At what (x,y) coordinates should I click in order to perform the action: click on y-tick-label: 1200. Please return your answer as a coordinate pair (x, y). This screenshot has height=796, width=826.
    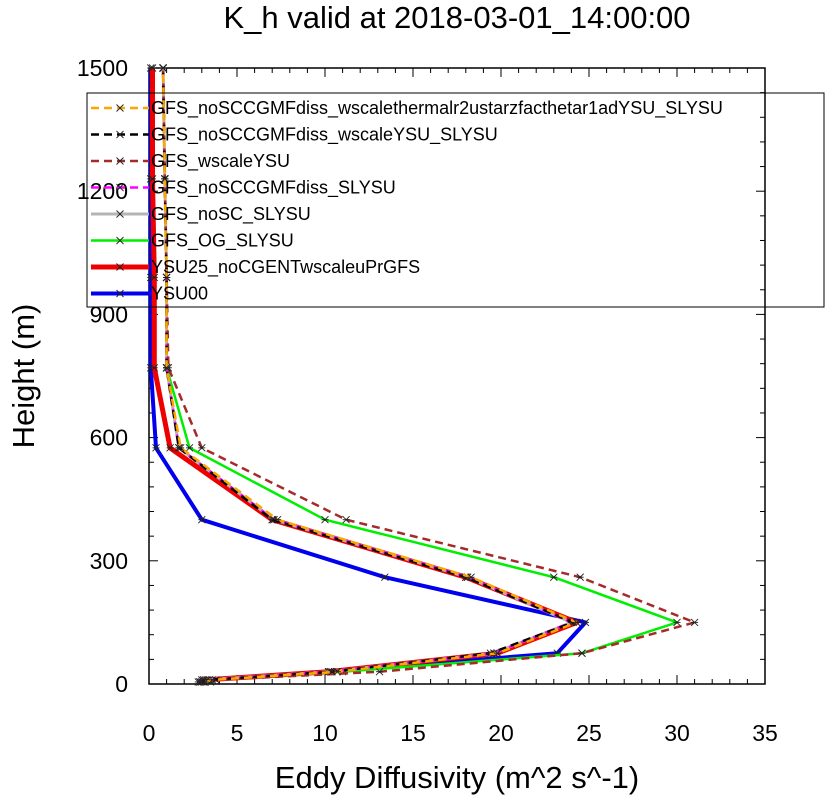
    Looking at the image, I should click on (102, 191).